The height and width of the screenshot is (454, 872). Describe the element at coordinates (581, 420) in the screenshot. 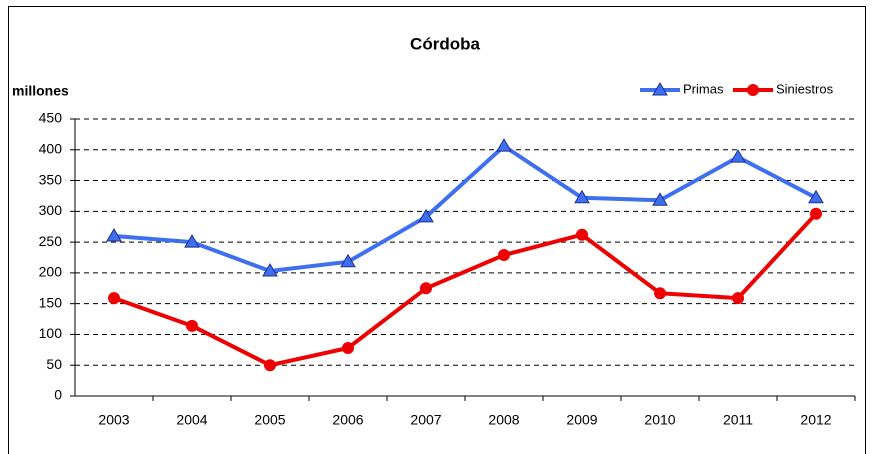

I see `x-tick-label: 2009` at that location.